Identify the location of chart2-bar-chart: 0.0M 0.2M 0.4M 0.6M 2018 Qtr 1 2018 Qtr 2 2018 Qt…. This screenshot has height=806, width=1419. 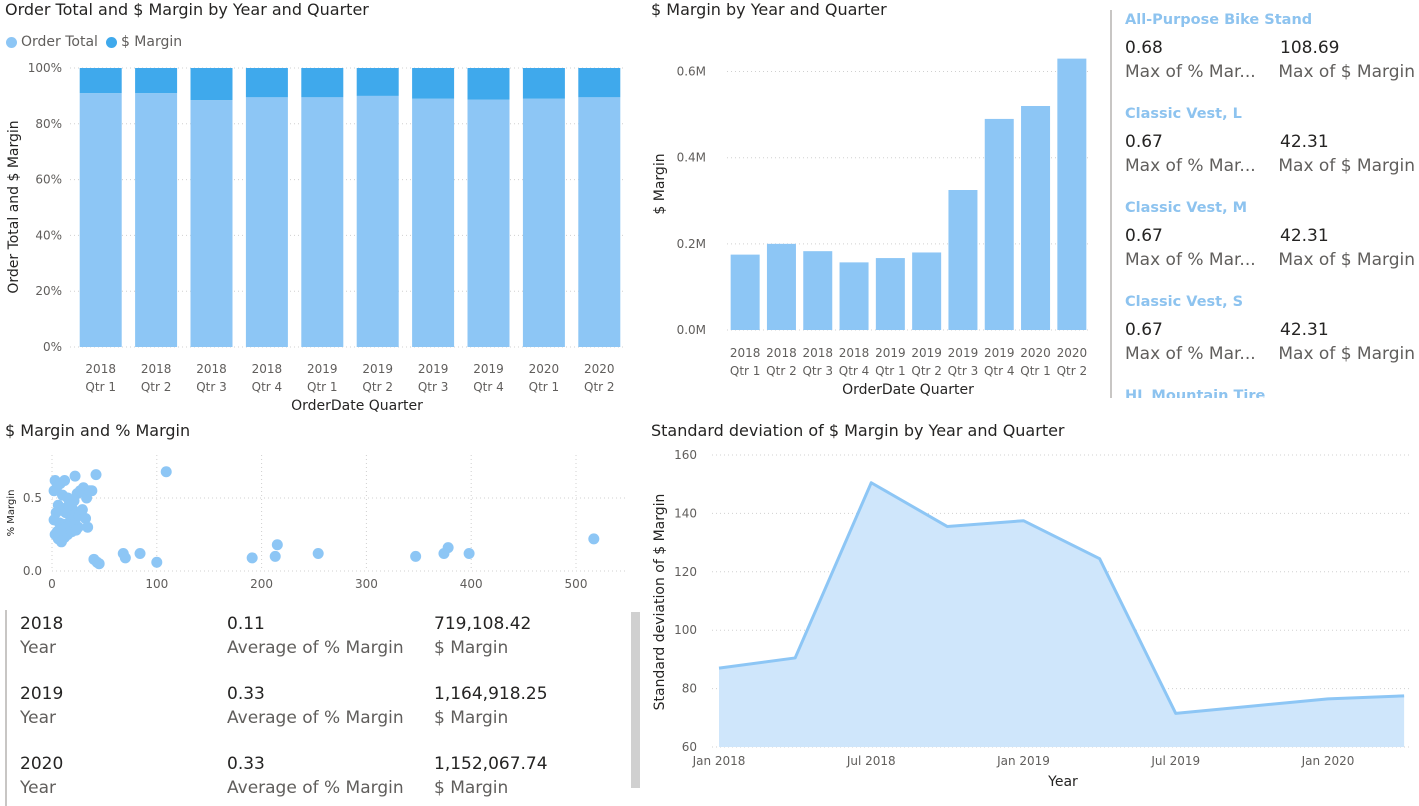
(871, 228).